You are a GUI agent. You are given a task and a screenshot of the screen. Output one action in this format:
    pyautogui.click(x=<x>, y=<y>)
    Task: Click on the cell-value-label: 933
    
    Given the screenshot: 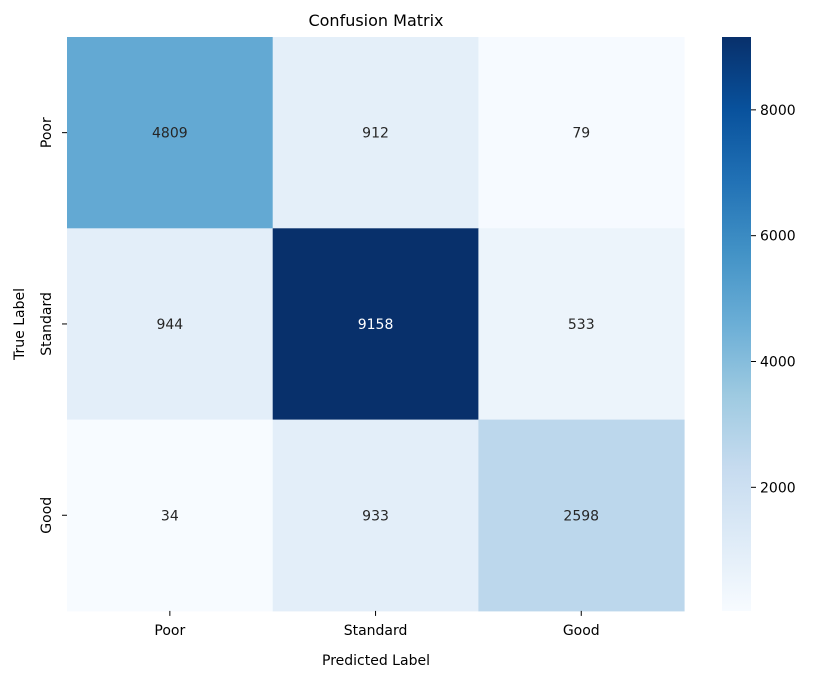 What is the action you would take?
    pyautogui.click(x=375, y=516)
    